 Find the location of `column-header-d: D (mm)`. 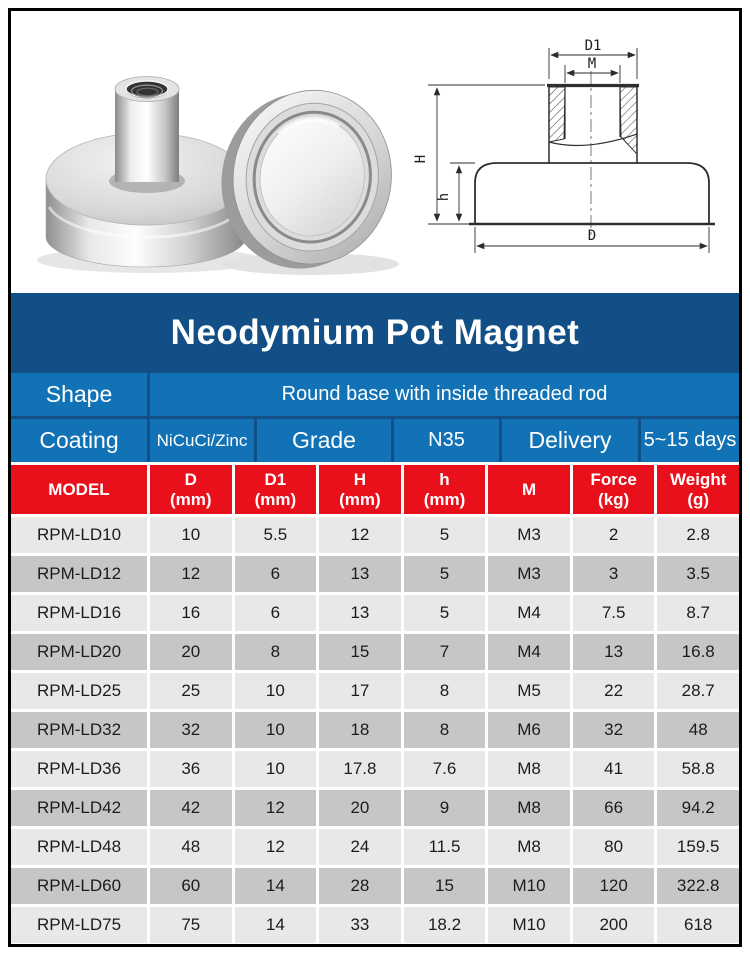

column-header-d: D (mm) is located at coordinates (191, 489).